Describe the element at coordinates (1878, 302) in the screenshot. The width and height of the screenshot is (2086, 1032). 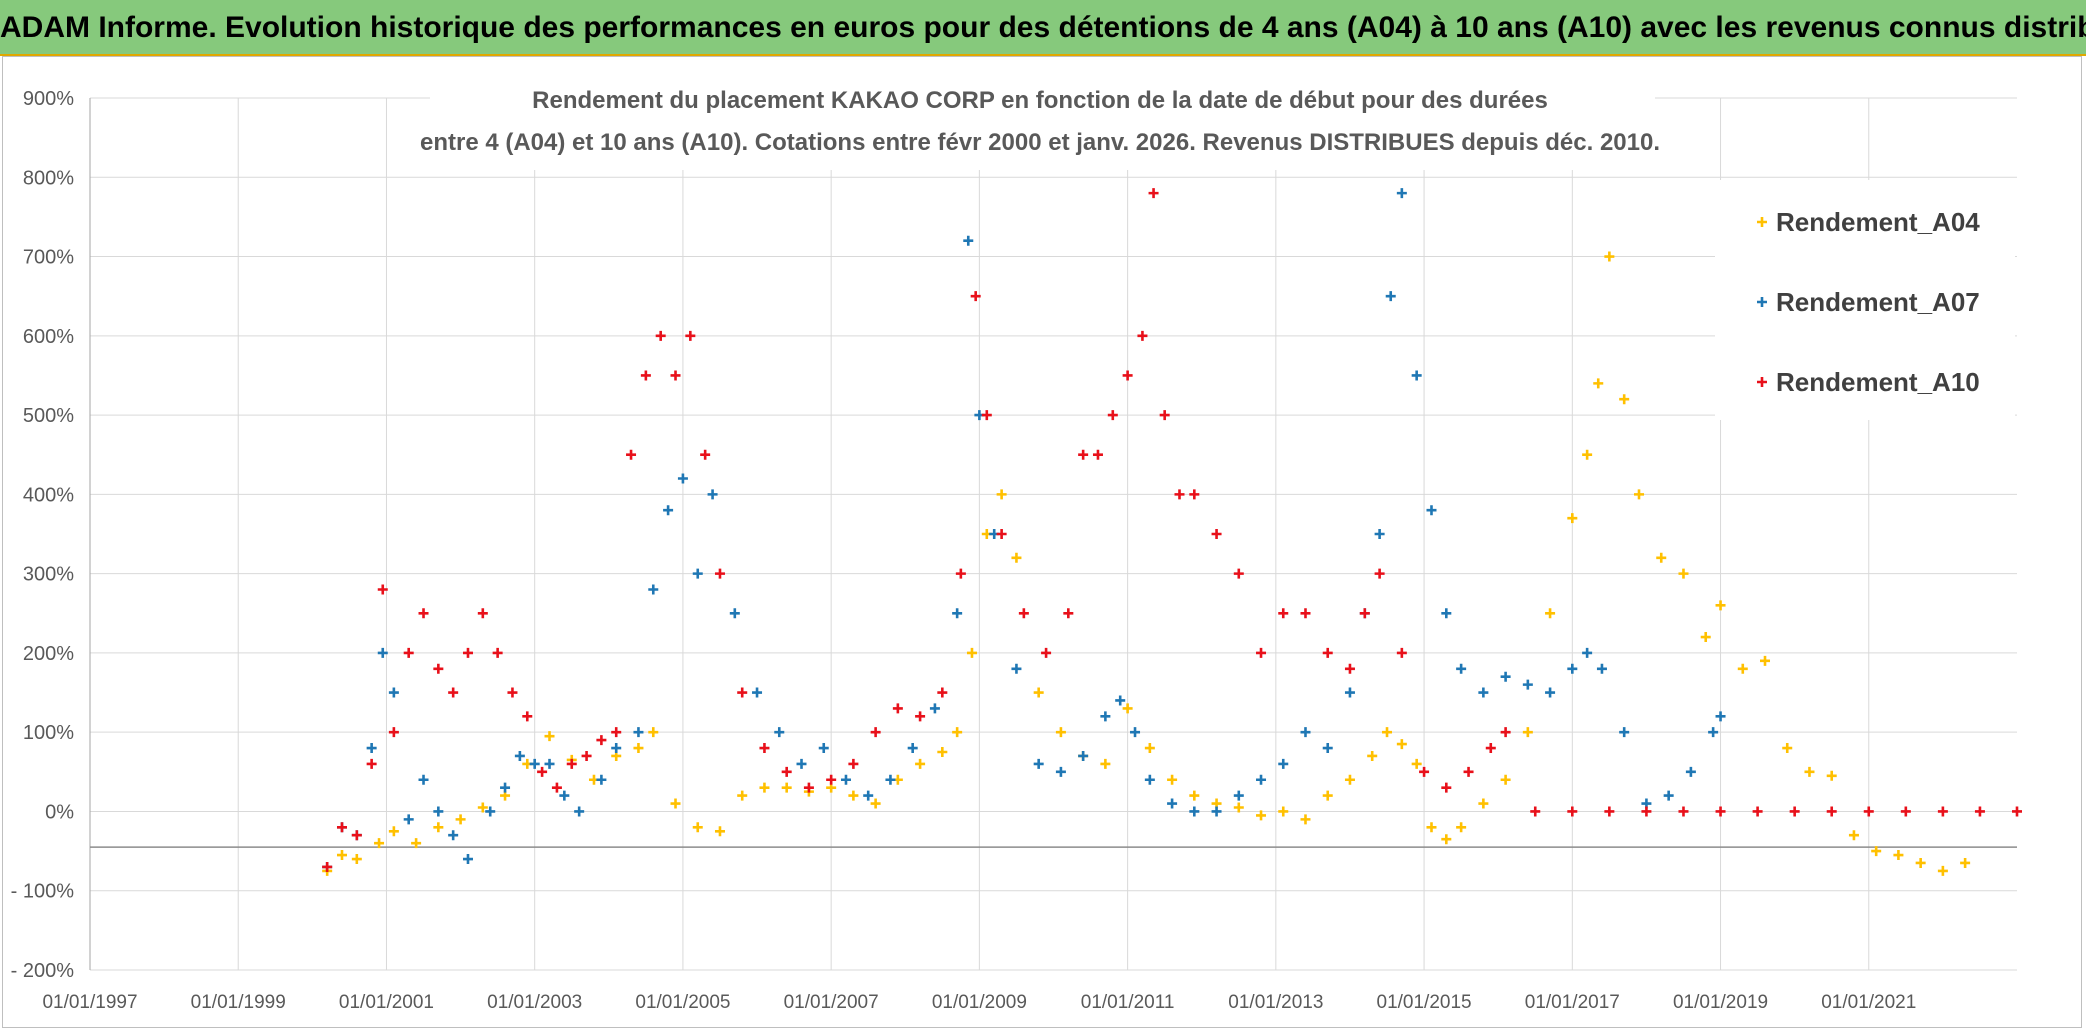
I see `legend-label-a07: Rendement_A07` at that location.